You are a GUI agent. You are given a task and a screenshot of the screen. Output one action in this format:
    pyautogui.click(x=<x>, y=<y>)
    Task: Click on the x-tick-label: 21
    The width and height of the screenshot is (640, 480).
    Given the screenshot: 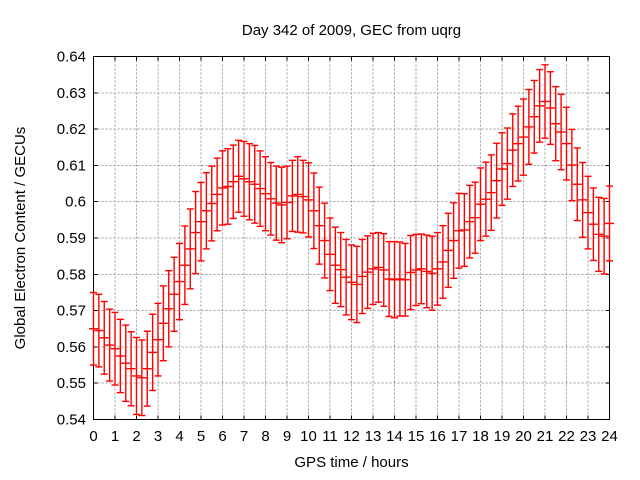 What is the action you would take?
    pyautogui.click(x=545, y=436)
    